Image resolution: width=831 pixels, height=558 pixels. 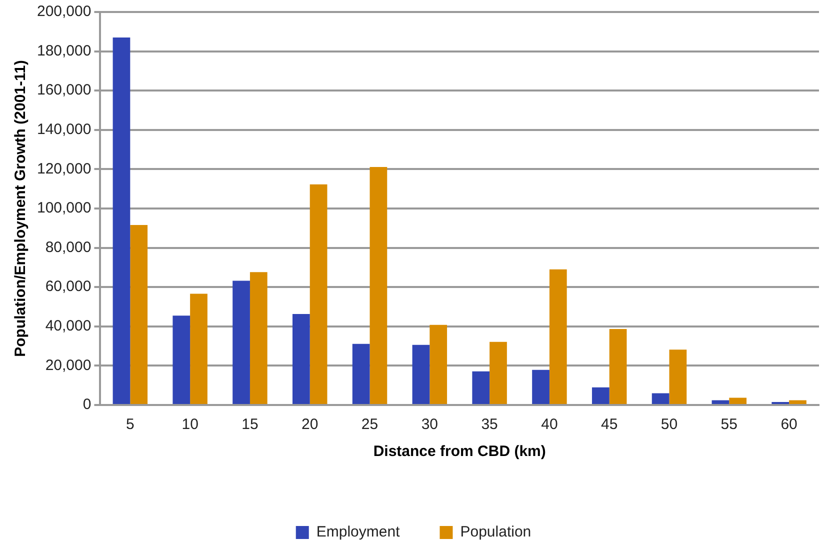 I want to click on y-axis-title: Population/Employment Growth (2001-11), so click(x=21, y=208).